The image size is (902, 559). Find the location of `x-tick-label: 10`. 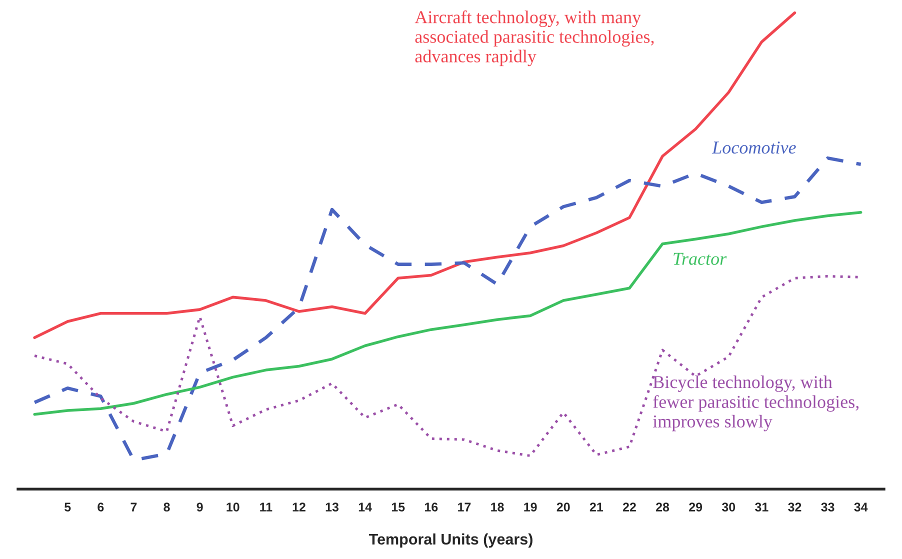

x-tick-label: 10 is located at coordinates (233, 507).